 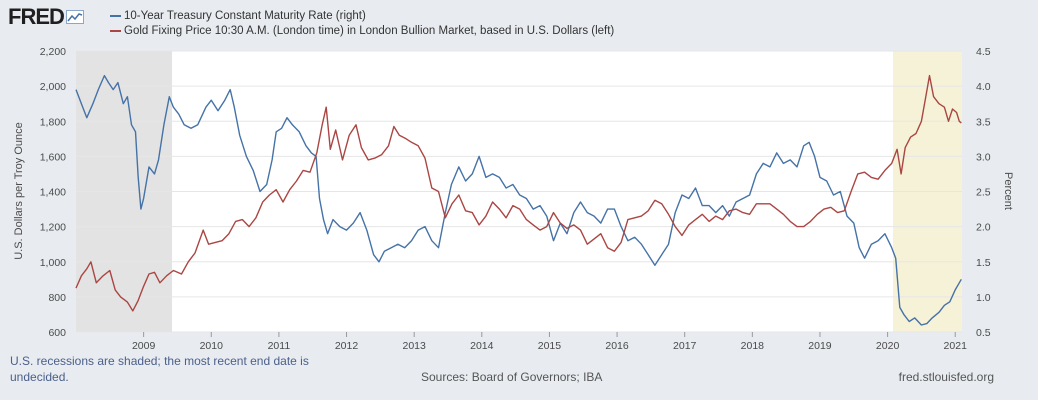 What do you see at coordinates (53, 122) in the screenshot?
I see `left-tick-label: 1,800` at bounding box center [53, 122].